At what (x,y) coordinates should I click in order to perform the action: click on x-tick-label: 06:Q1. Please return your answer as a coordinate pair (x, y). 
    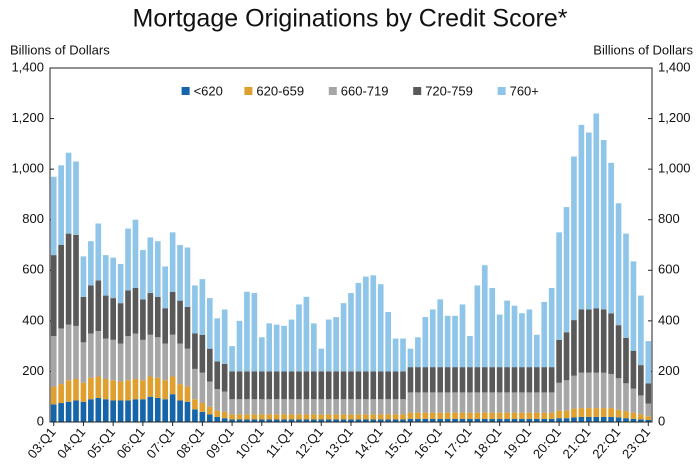
    Looking at the image, I should click on (131, 442).